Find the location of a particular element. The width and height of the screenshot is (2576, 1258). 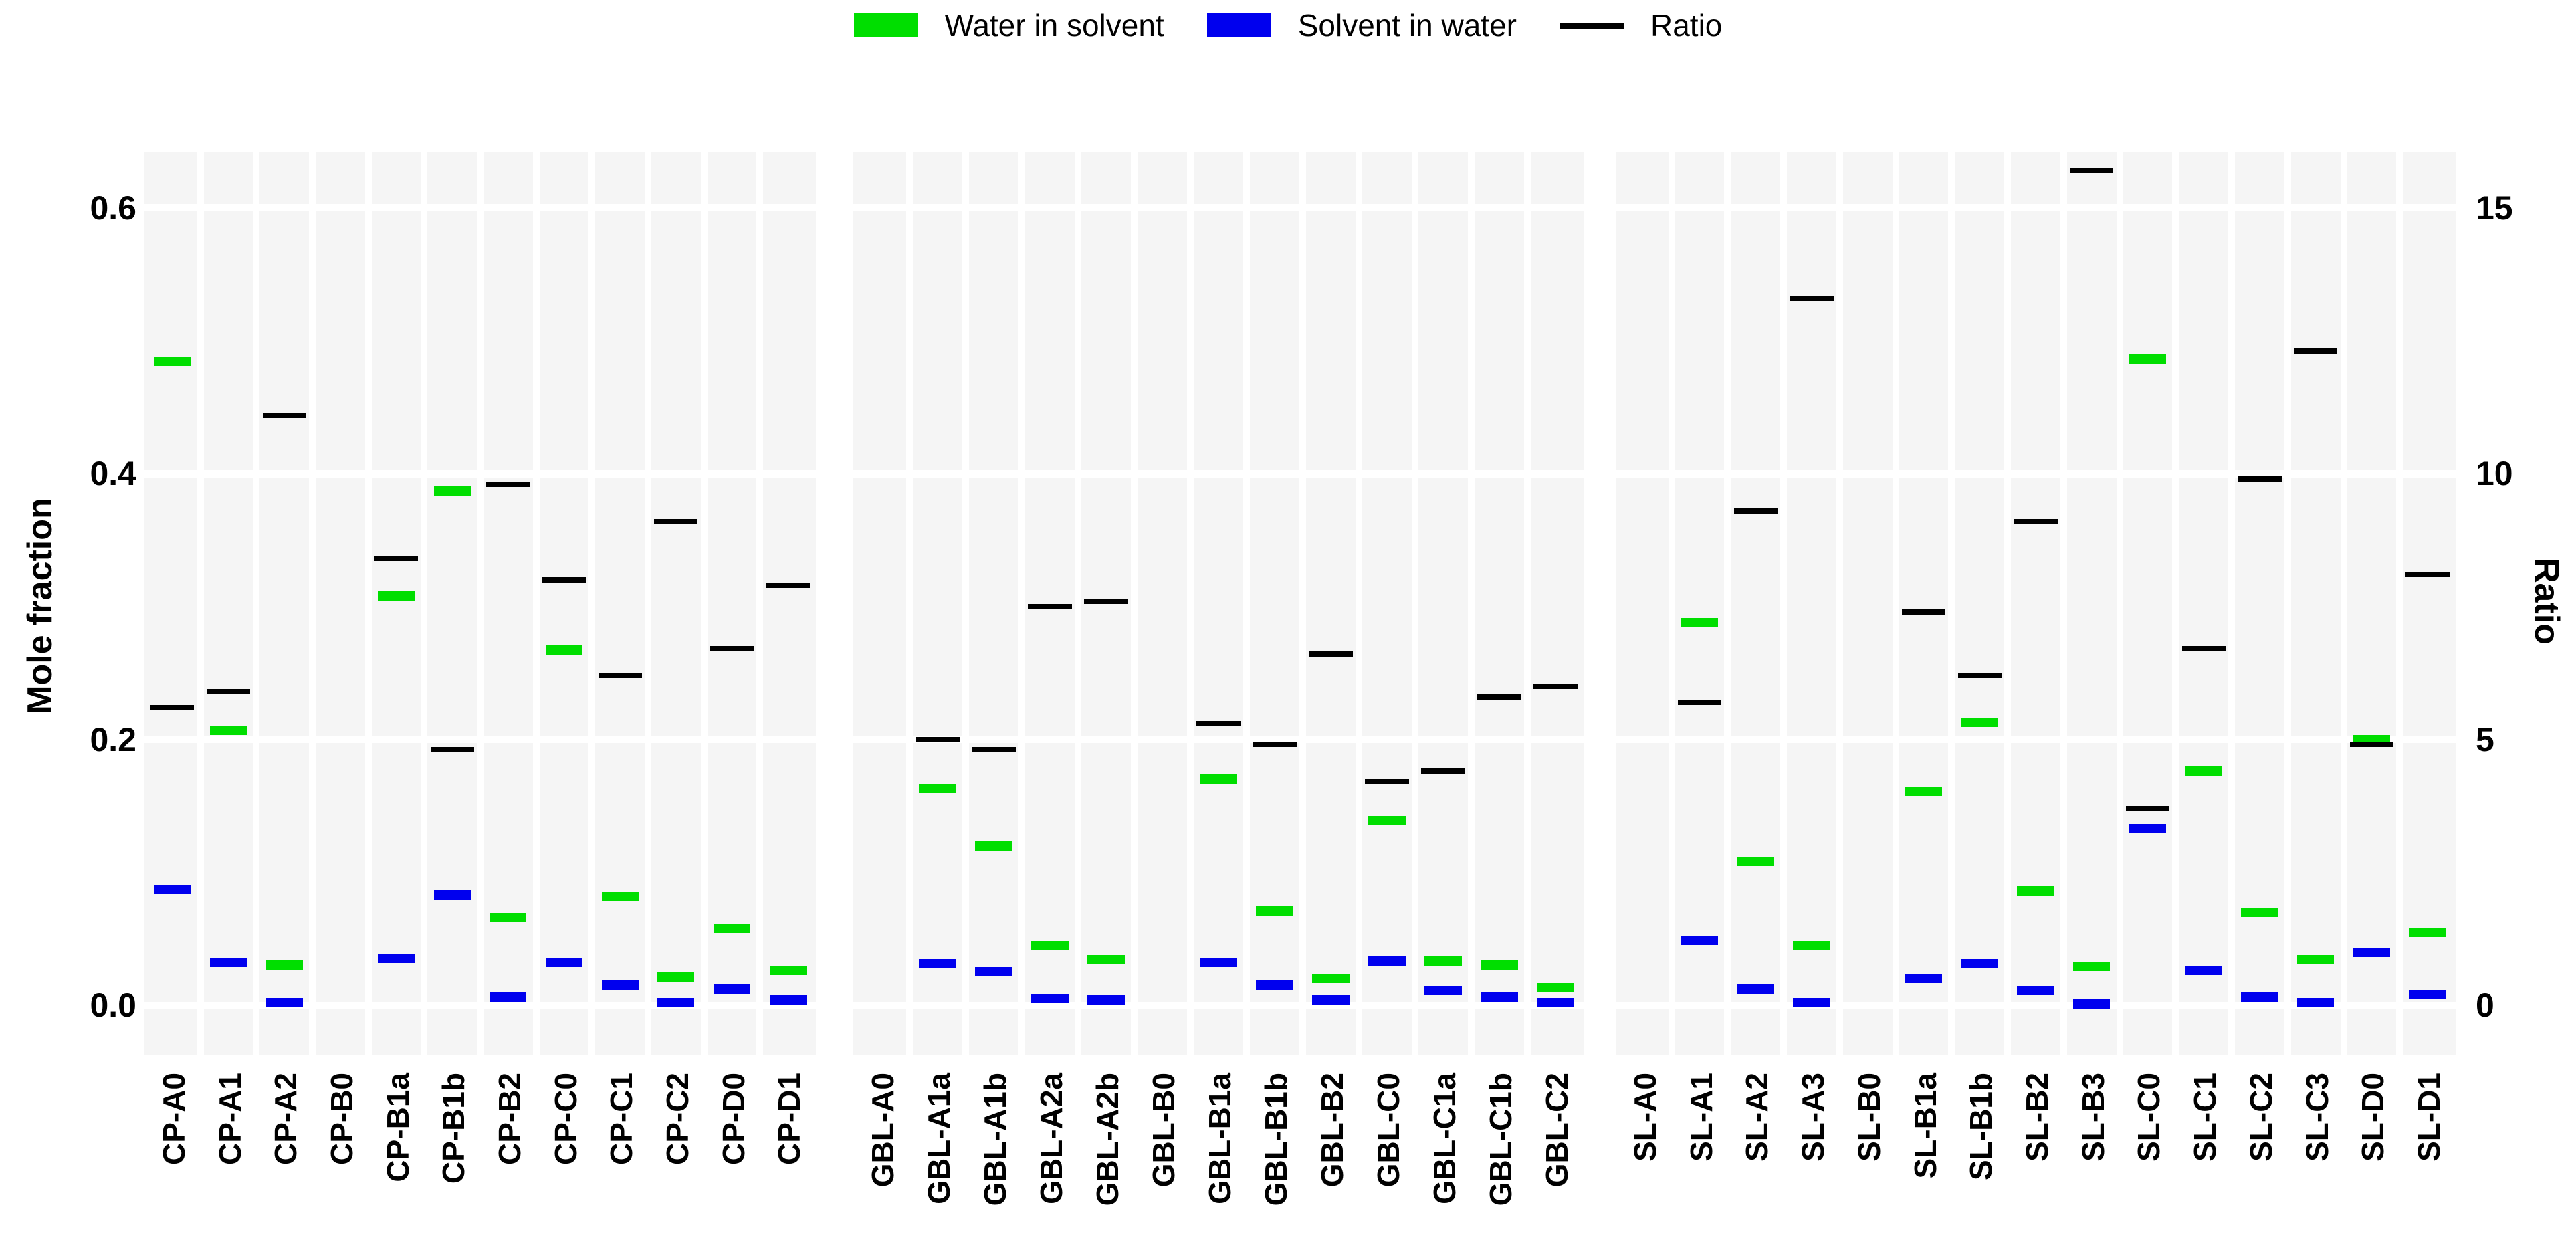

legend-label-water: Water in solvent is located at coordinates (1054, 25).